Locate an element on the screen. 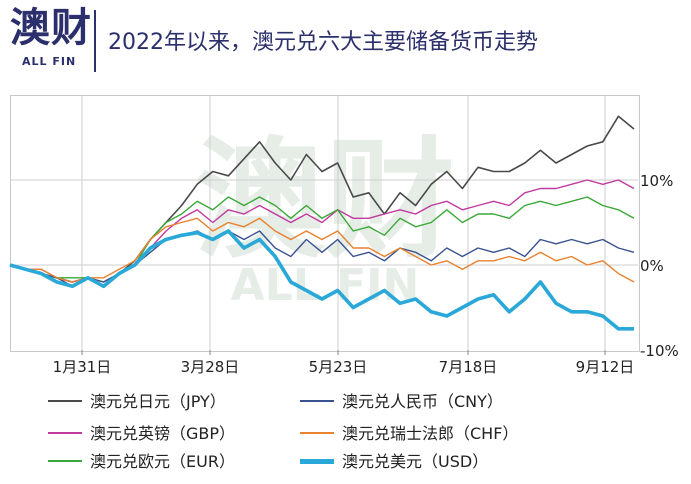 Image resolution: width=691 pixels, height=484 pixels. x-tick-label: 1月31日 is located at coordinates (82, 367).